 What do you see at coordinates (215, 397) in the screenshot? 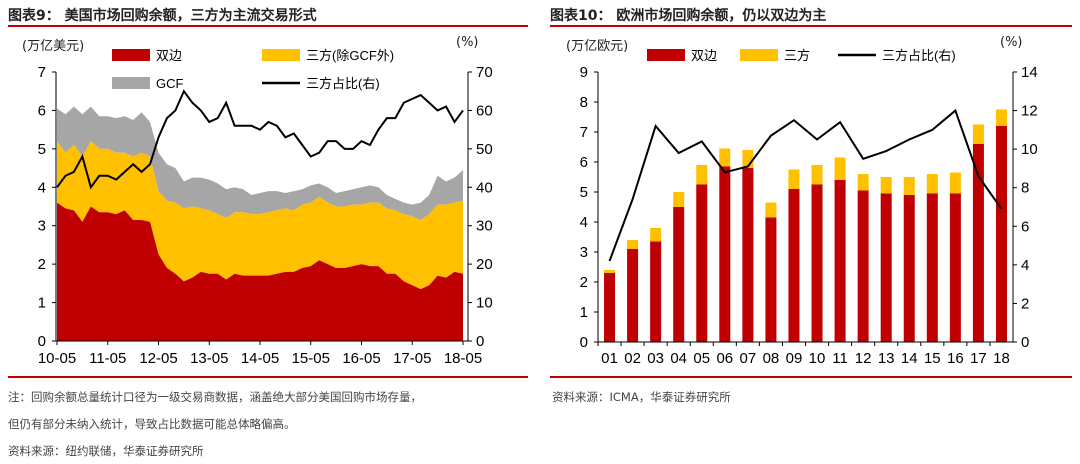
I see `note-line: 注：回购余额总量统计口径为一级交易商数据，涵盖绝大部分美国回购市场存量，` at bounding box center [215, 397].